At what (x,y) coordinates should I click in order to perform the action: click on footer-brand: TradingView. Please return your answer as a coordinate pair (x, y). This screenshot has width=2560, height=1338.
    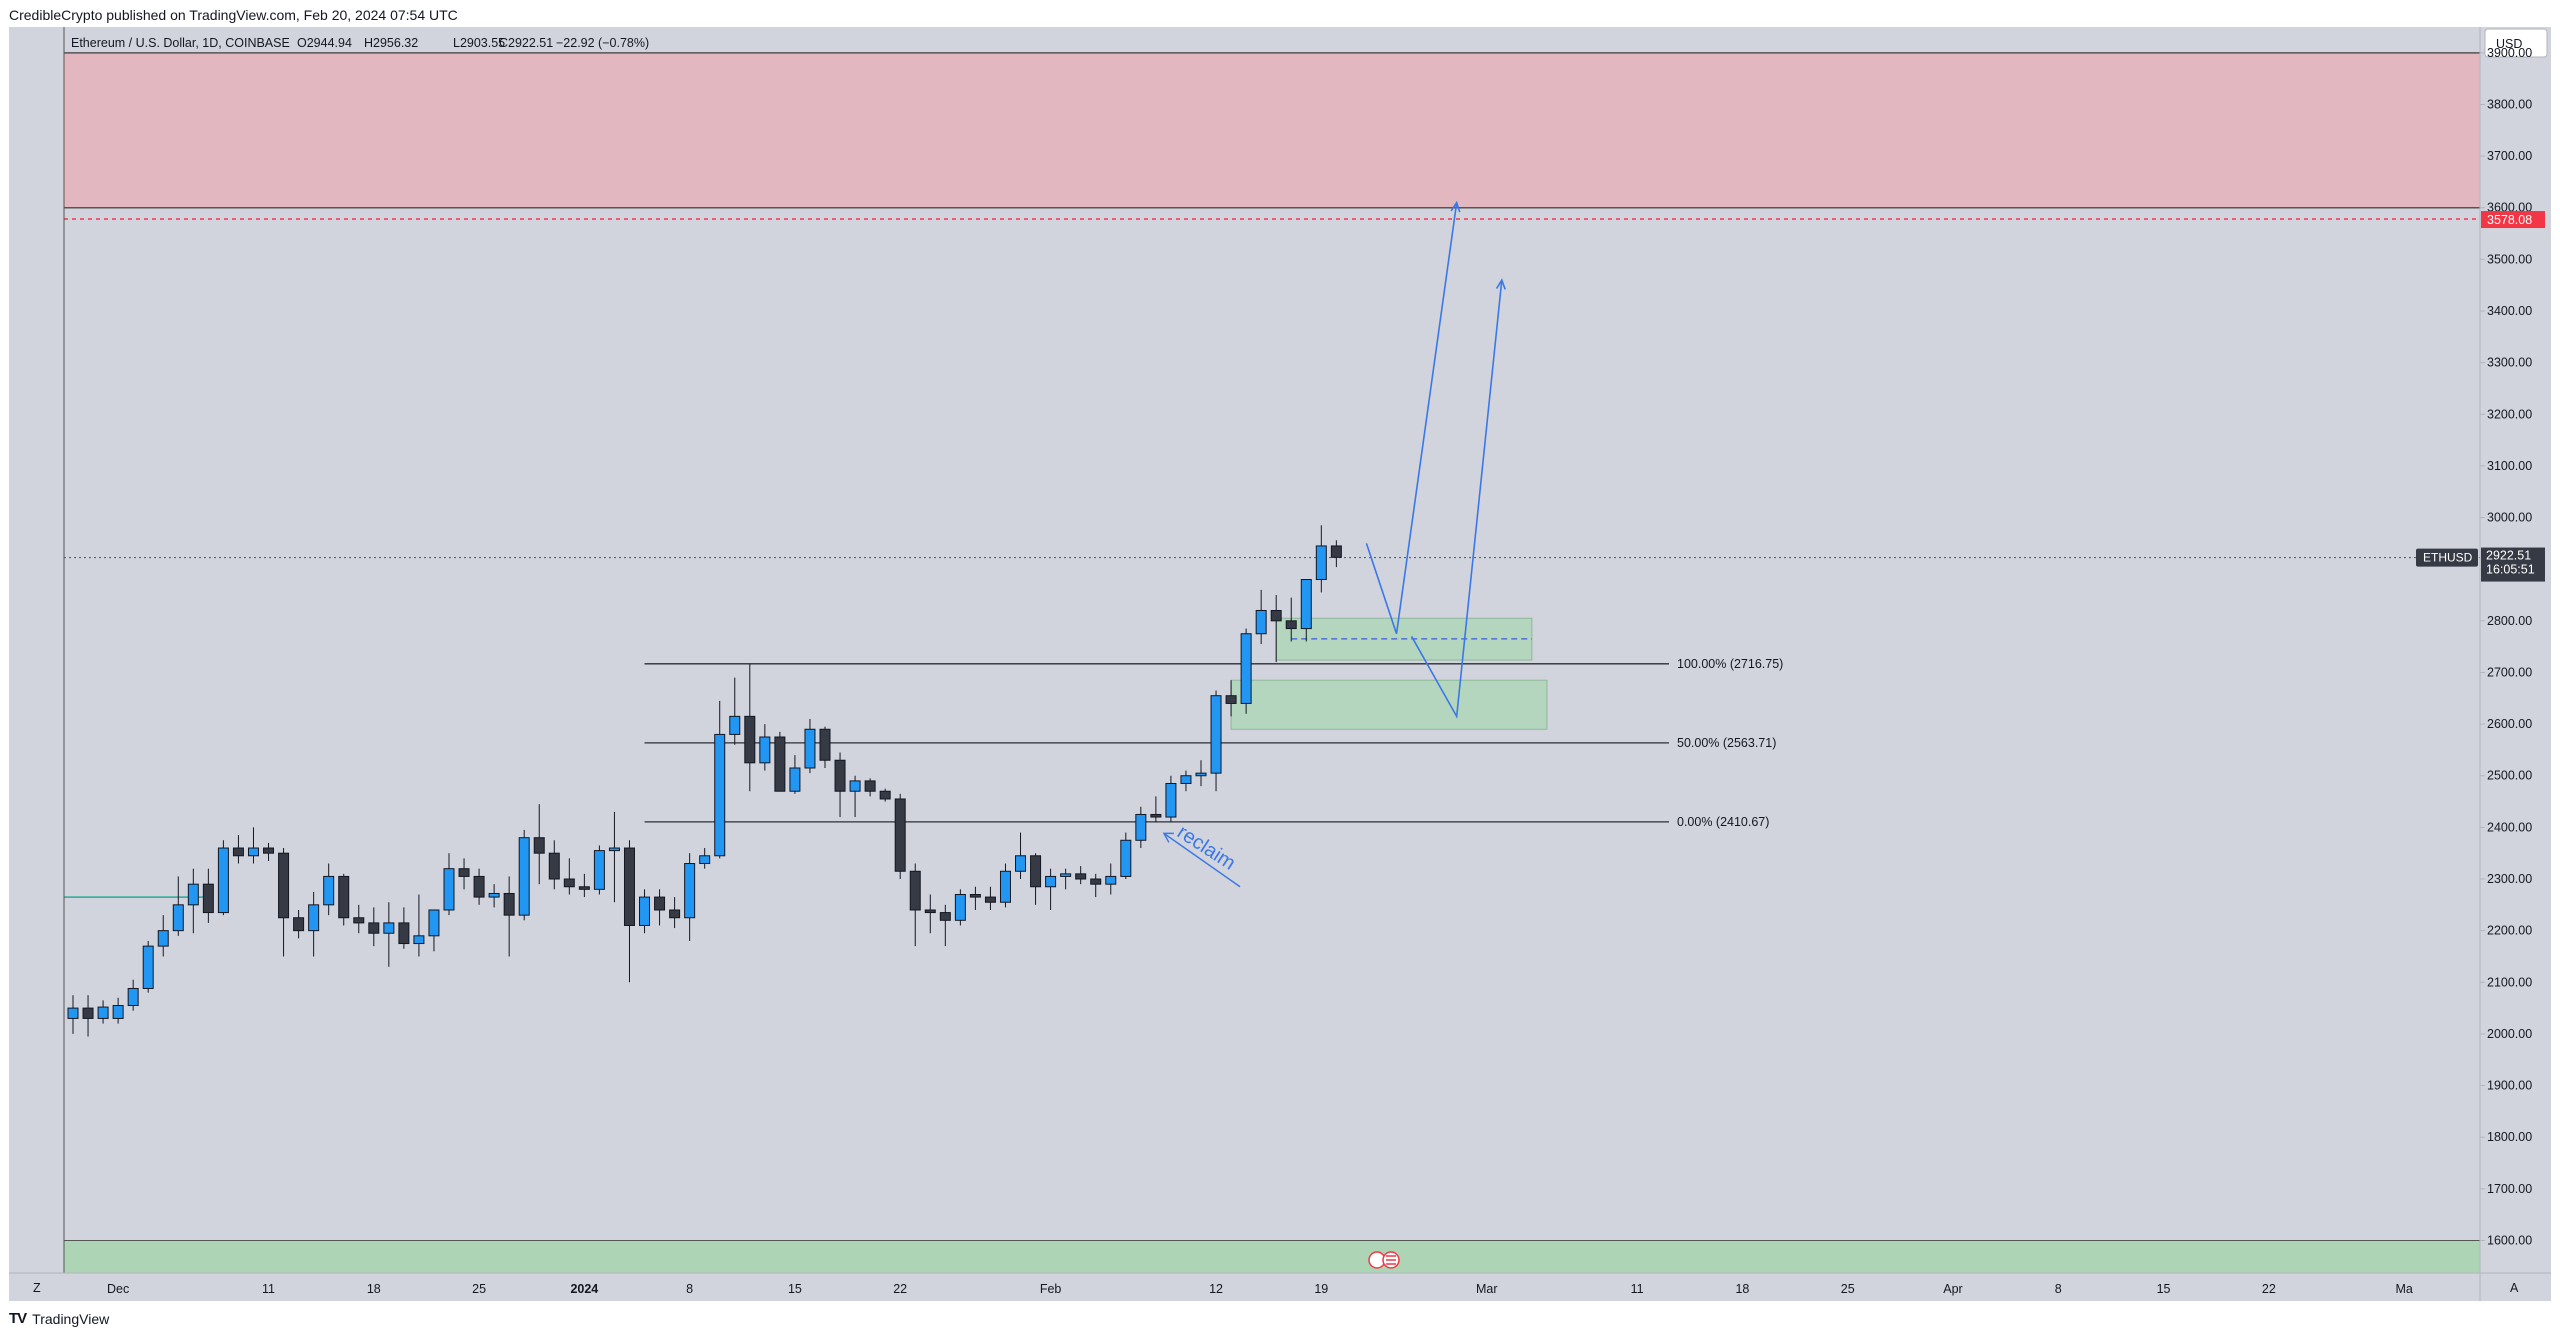
    Looking at the image, I should click on (71, 1318).